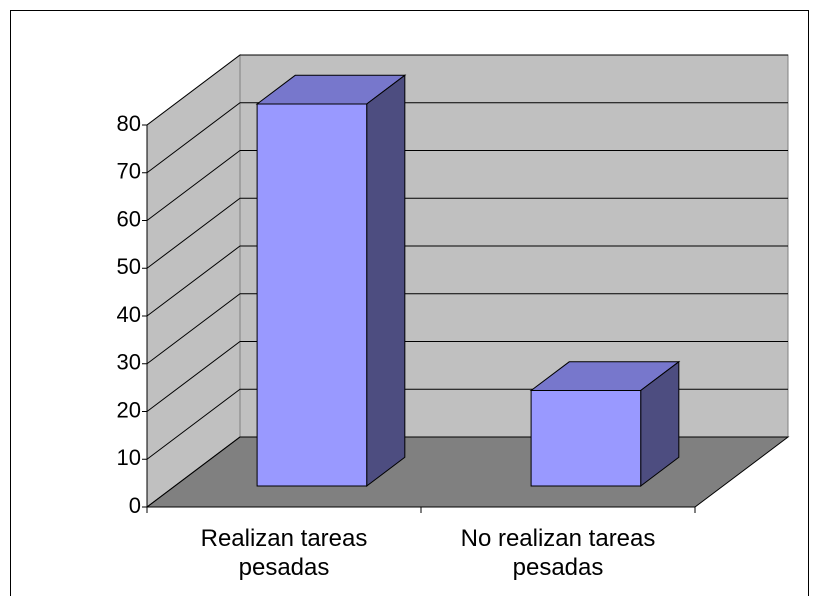 This screenshot has height=596, width=819. What do you see at coordinates (129, 409) in the screenshot?
I see `y-tick-label: 20` at bounding box center [129, 409].